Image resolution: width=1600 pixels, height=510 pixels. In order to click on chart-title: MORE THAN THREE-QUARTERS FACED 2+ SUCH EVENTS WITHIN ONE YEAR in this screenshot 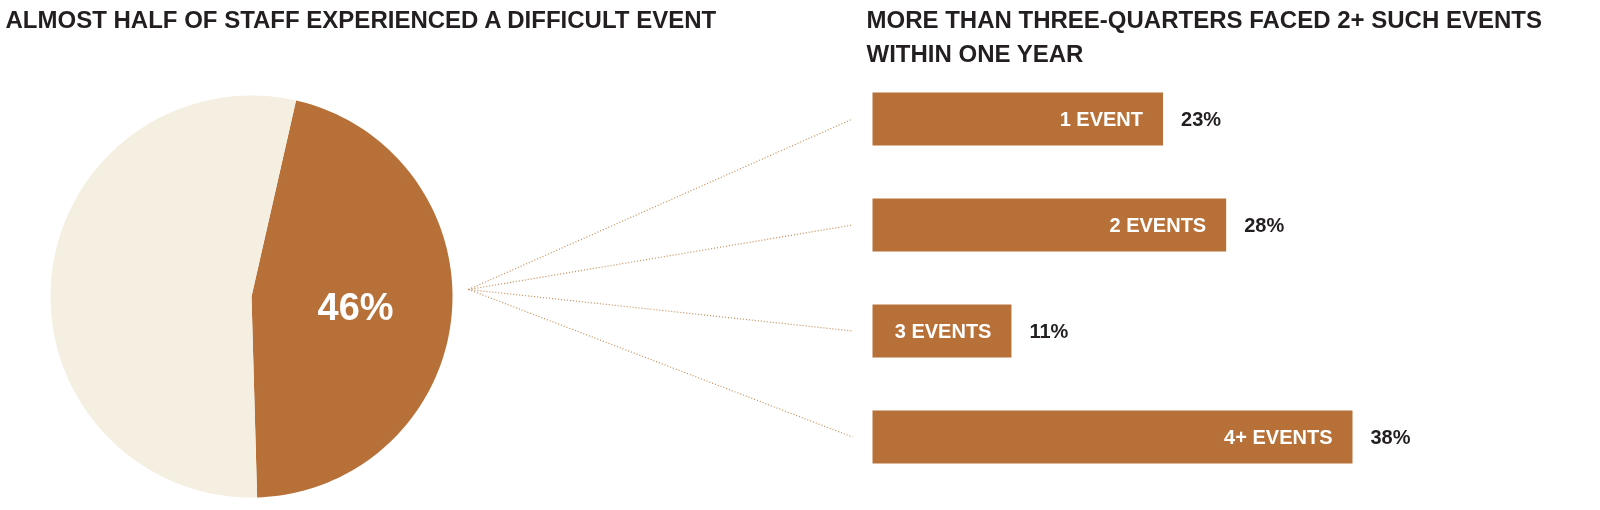, I will do `click(1204, 36)`.